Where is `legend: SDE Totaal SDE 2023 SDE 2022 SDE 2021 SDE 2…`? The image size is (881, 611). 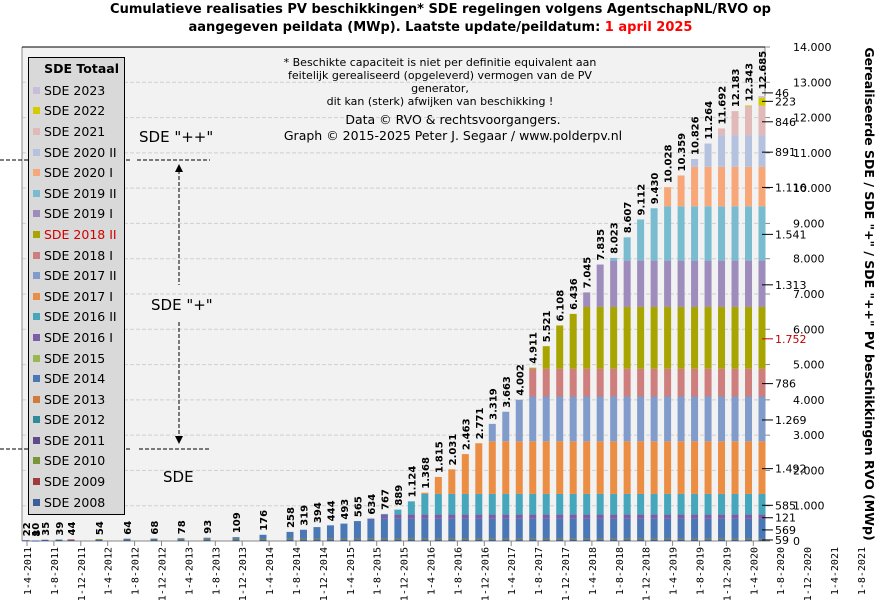
legend: SDE Totaal SDE 2023 SDE 2022 SDE 2021 SDE 2… is located at coordinates (76, 286).